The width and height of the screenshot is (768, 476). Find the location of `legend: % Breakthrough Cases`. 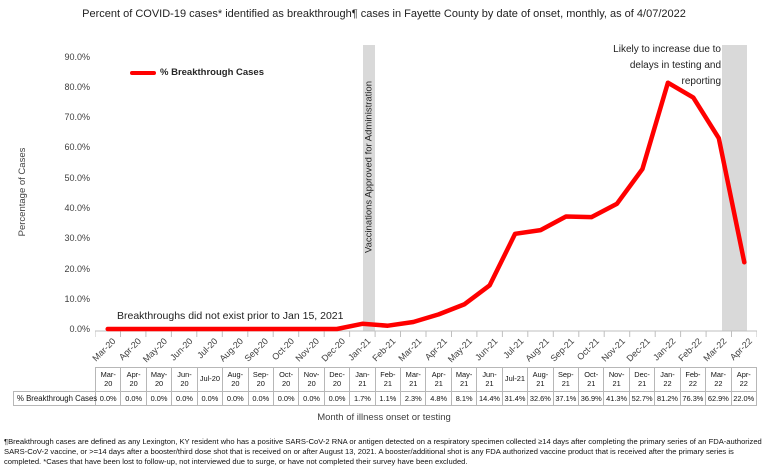

legend: % Breakthrough Cases is located at coordinates (197, 72).